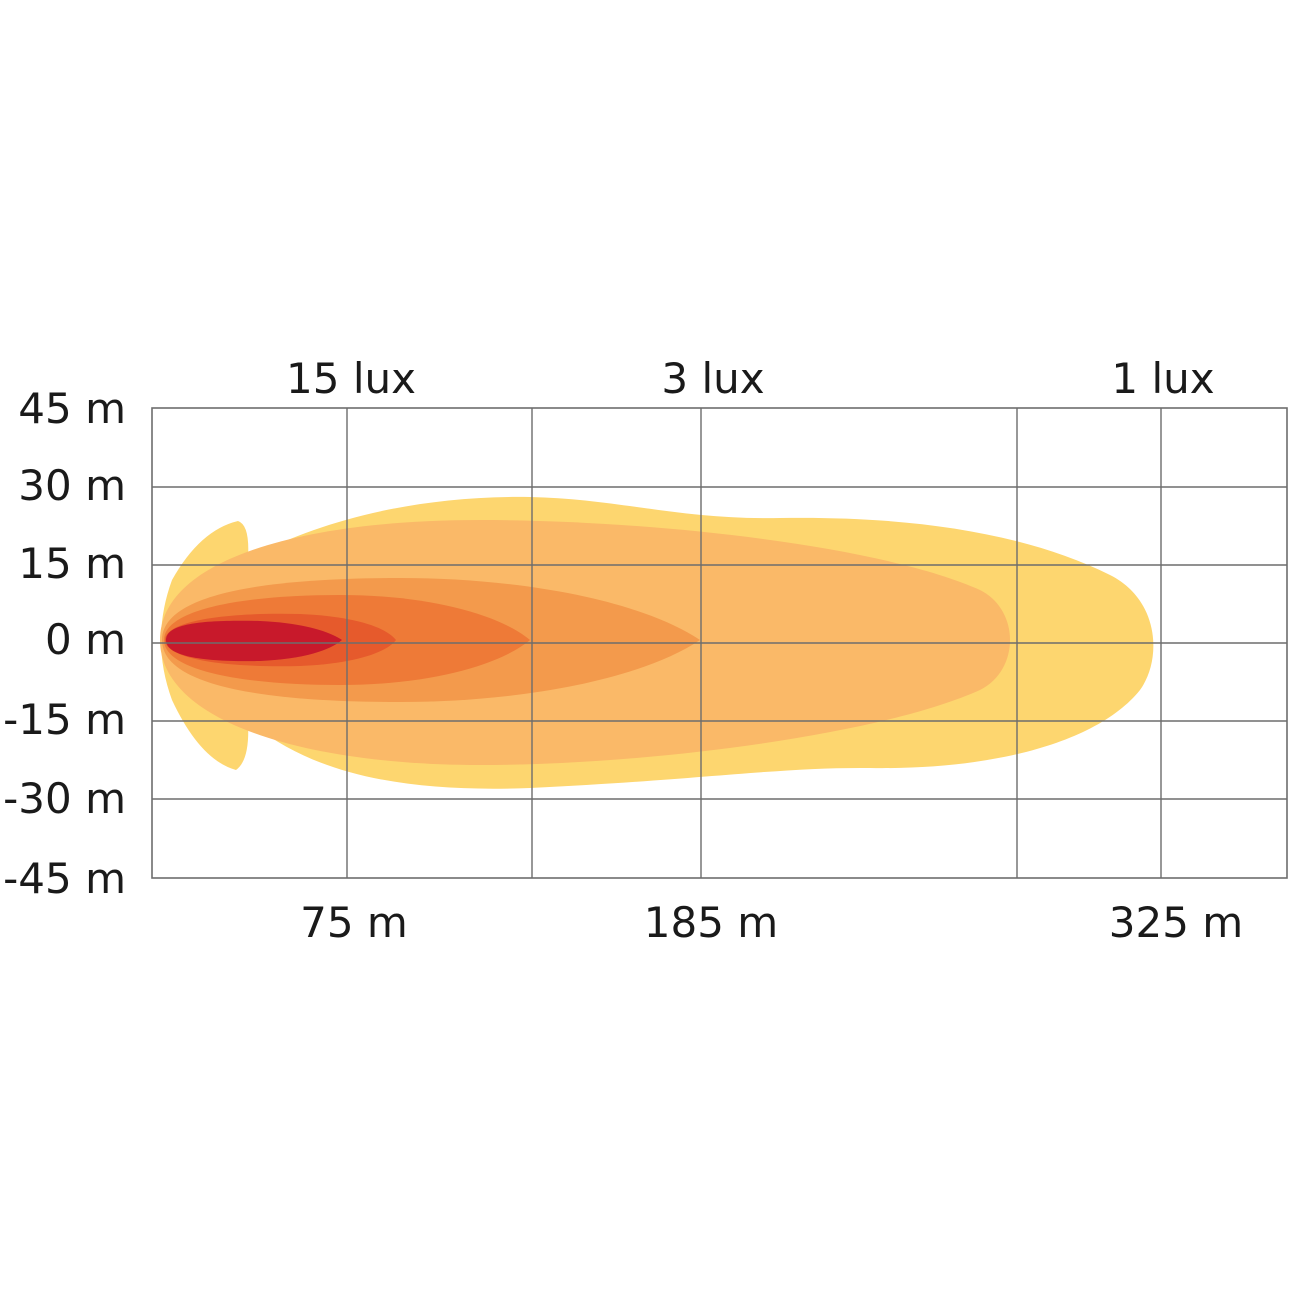 The width and height of the screenshot is (1299, 1299). I want to click on y-tick-label: 30 m, so click(72, 485).